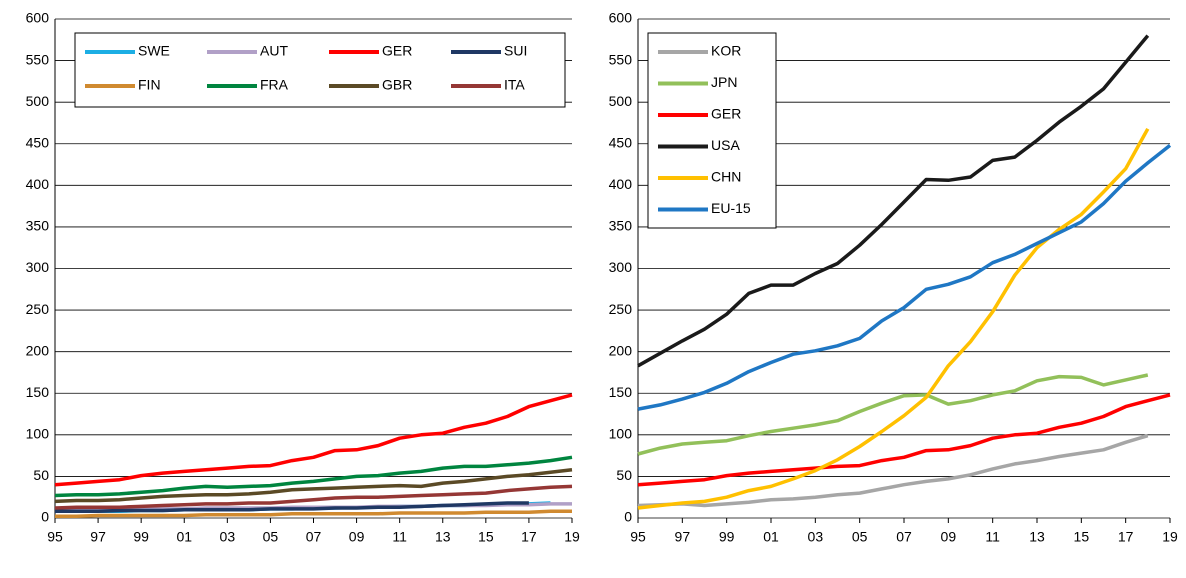  I want to click on legend-label: KOR, so click(726, 51).